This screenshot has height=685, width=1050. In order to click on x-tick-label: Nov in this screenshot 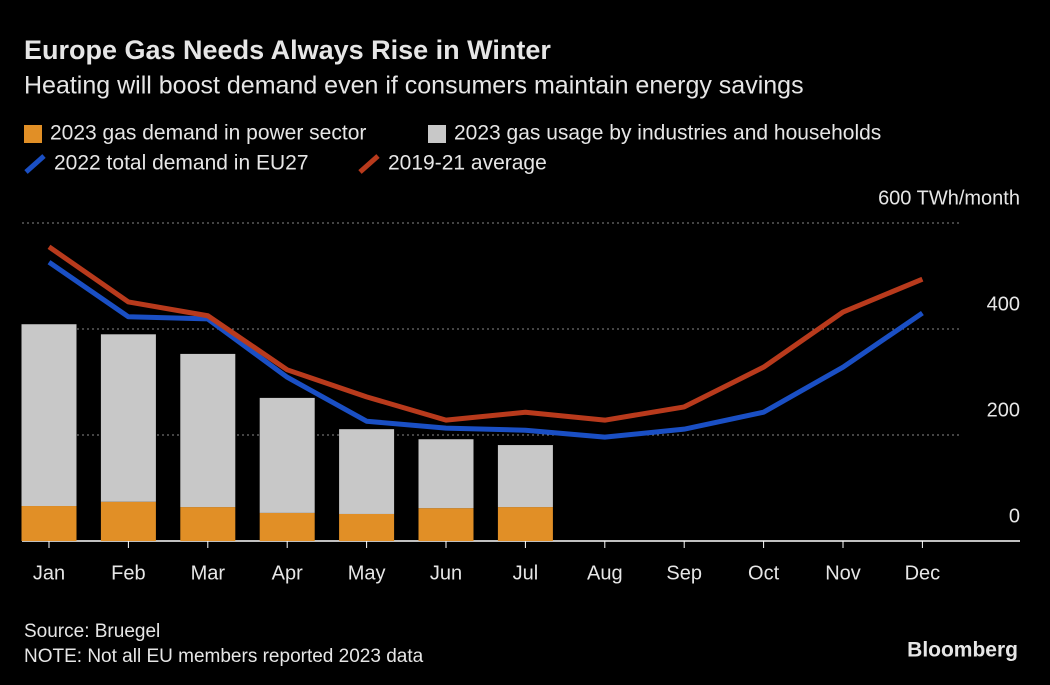, I will do `click(843, 573)`.